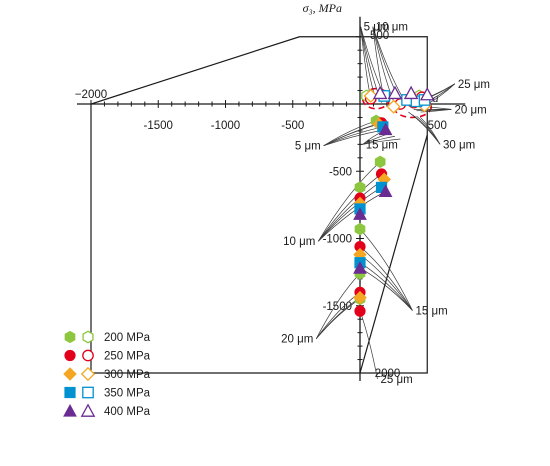  What do you see at coordinates (459, 145) in the screenshot?
I see `annotation-label: 30 μm` at bounding box center [459, 145].